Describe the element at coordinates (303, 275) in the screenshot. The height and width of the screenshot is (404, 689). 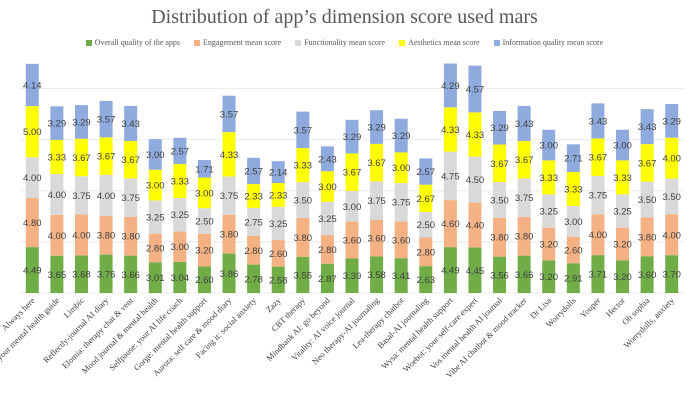
I see `data-label: 3.55` at that location.